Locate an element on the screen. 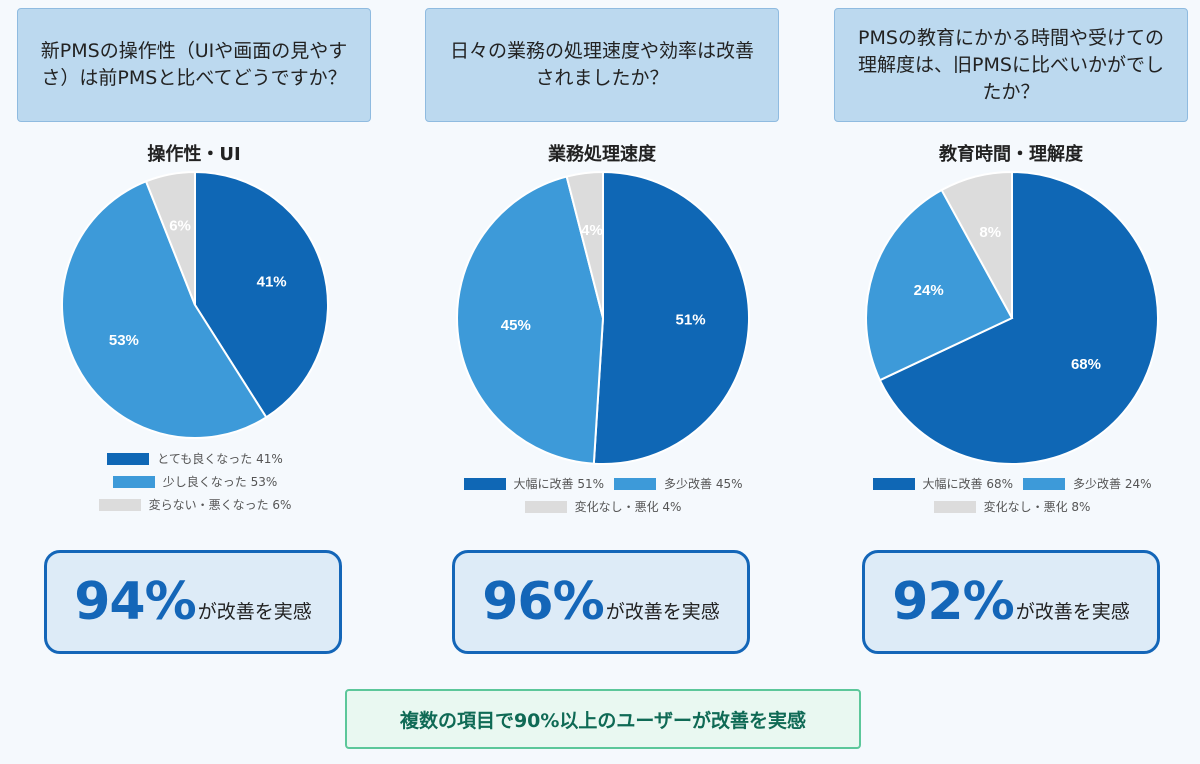 The image size is (1200, 764). question-box: 日々の業務の処理速度や効率は改善されましたか？ is located at coordinates (602, 65).